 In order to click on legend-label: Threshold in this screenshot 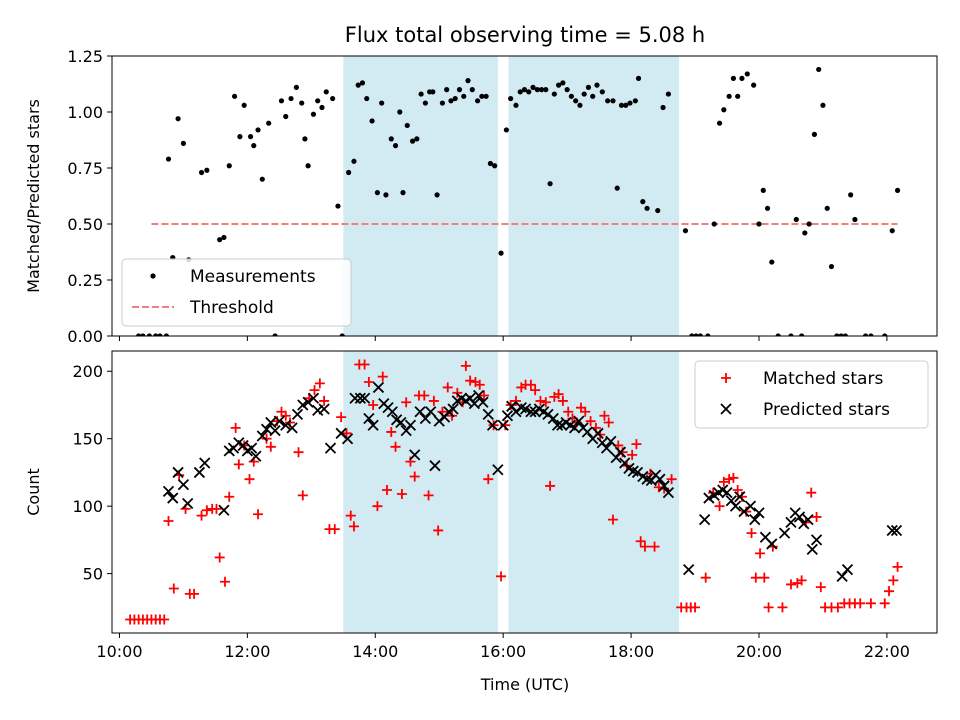, I will do `click(231, 308)`.